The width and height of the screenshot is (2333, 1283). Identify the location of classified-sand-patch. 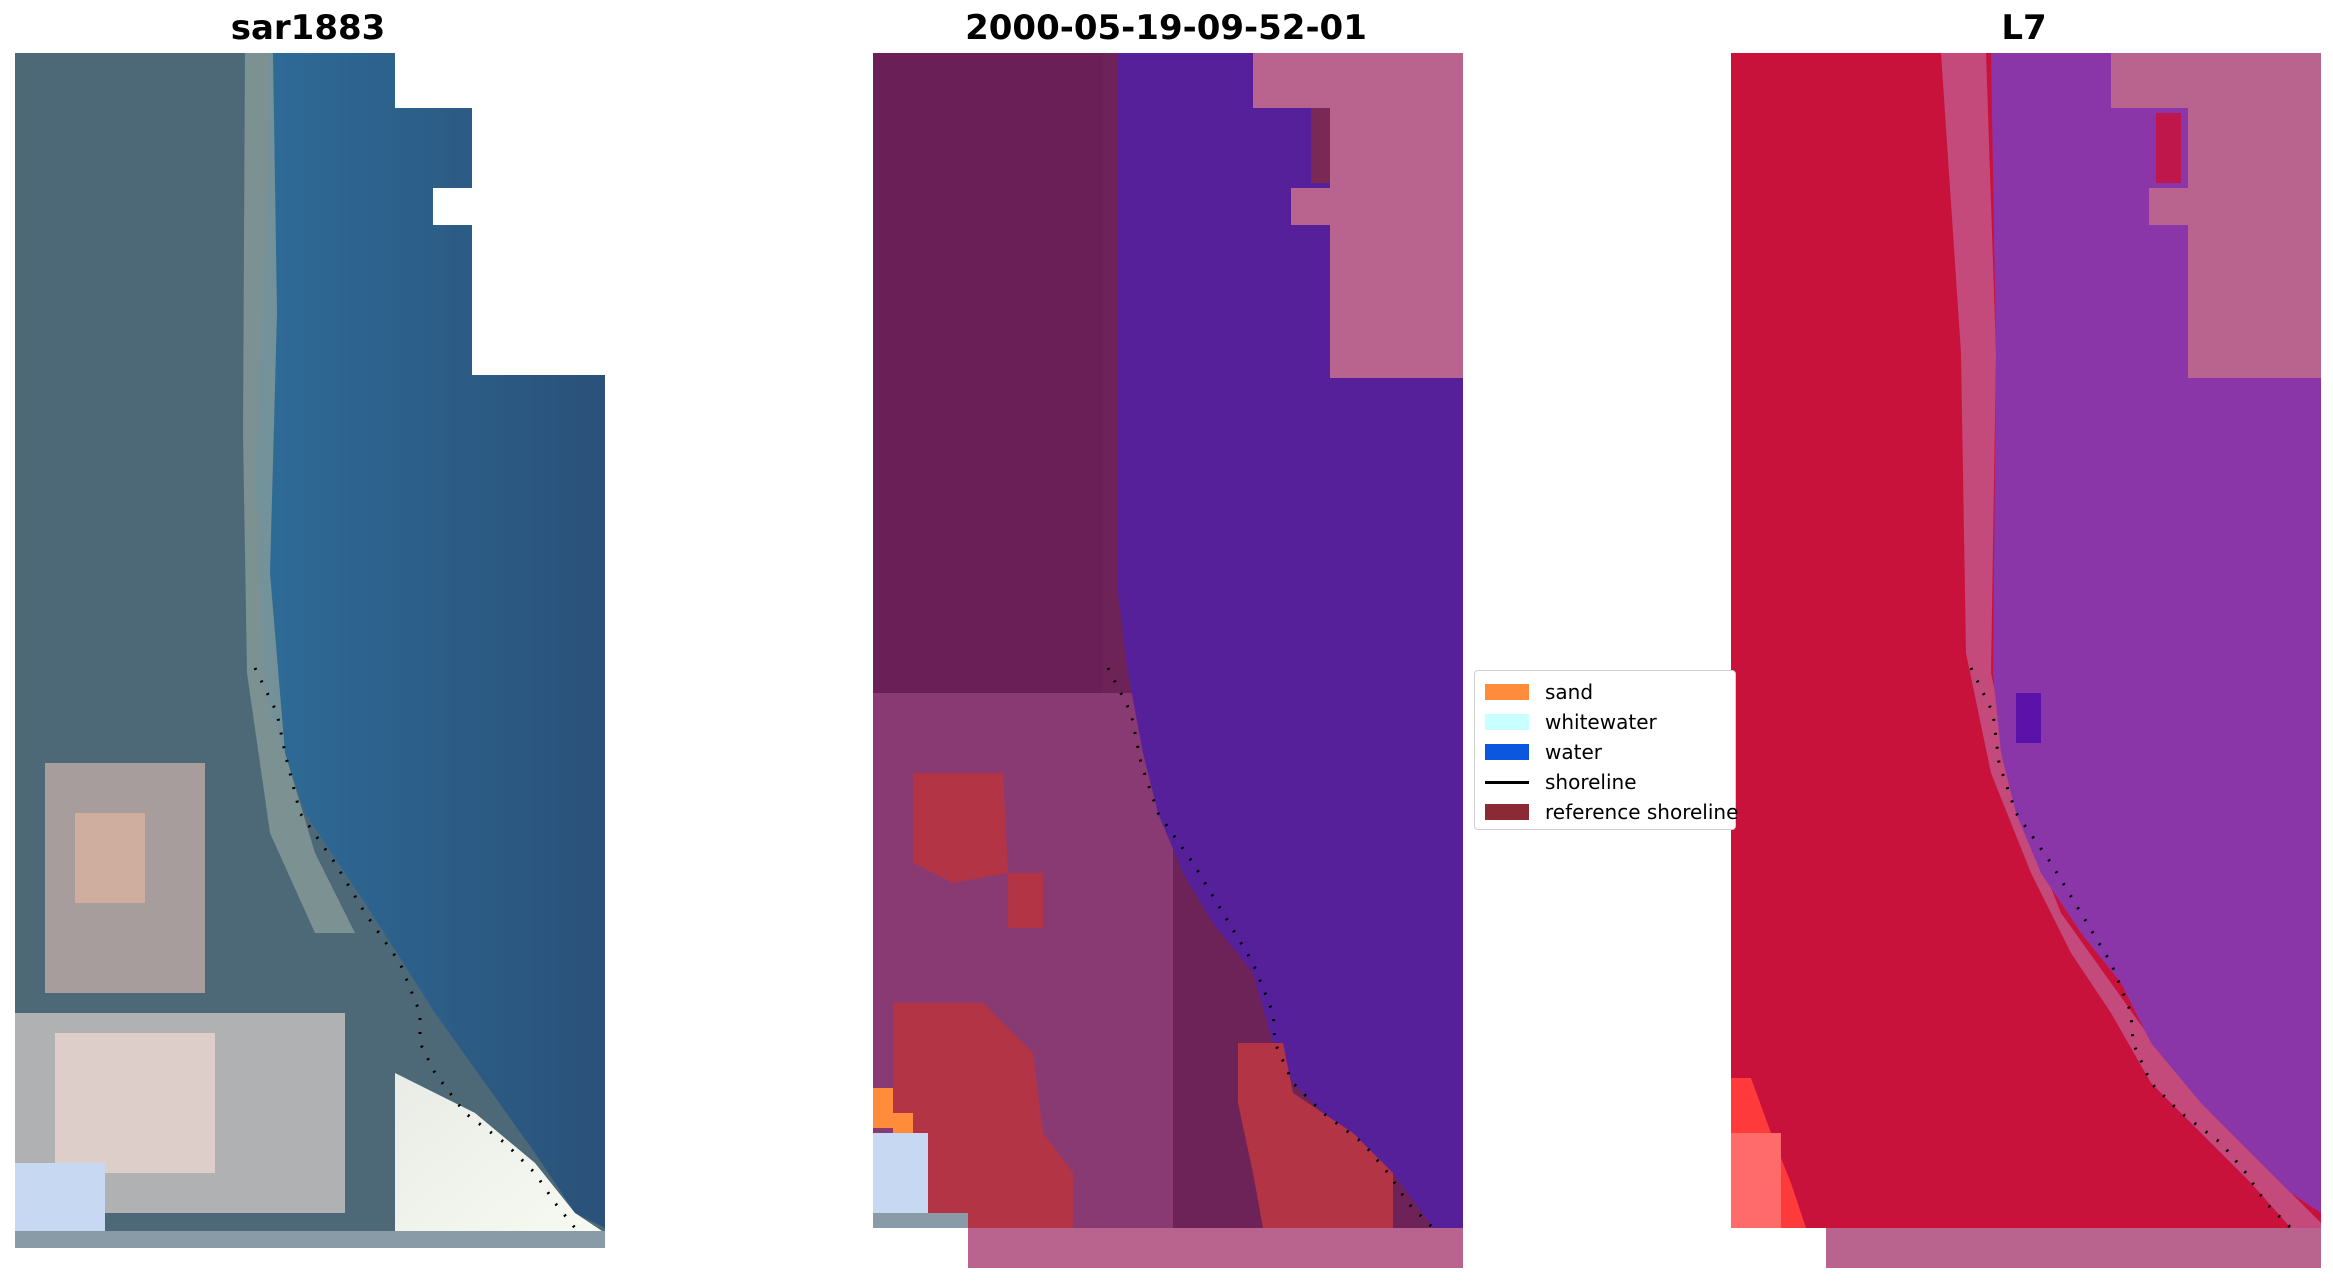
(883, 1108).